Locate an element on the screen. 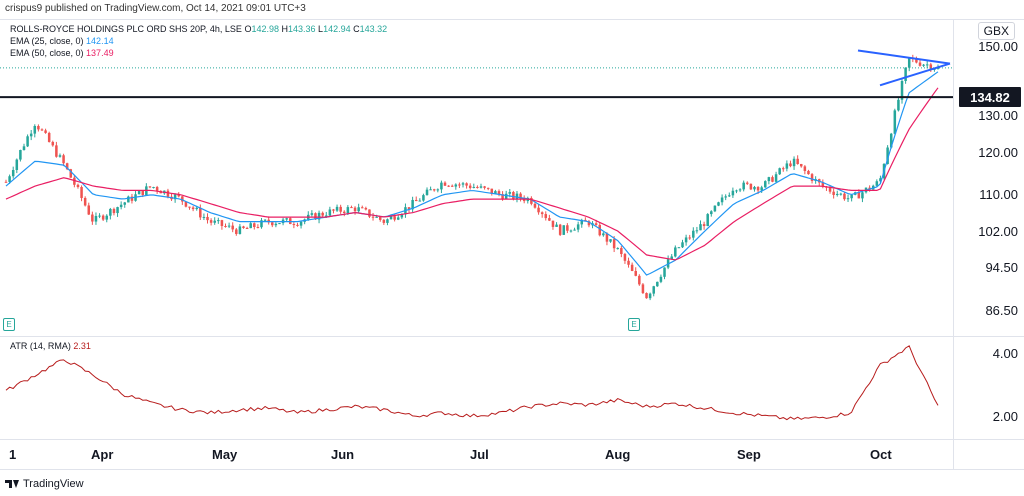  atr-tick: 2.00 is located at coordinates (1005, 416).